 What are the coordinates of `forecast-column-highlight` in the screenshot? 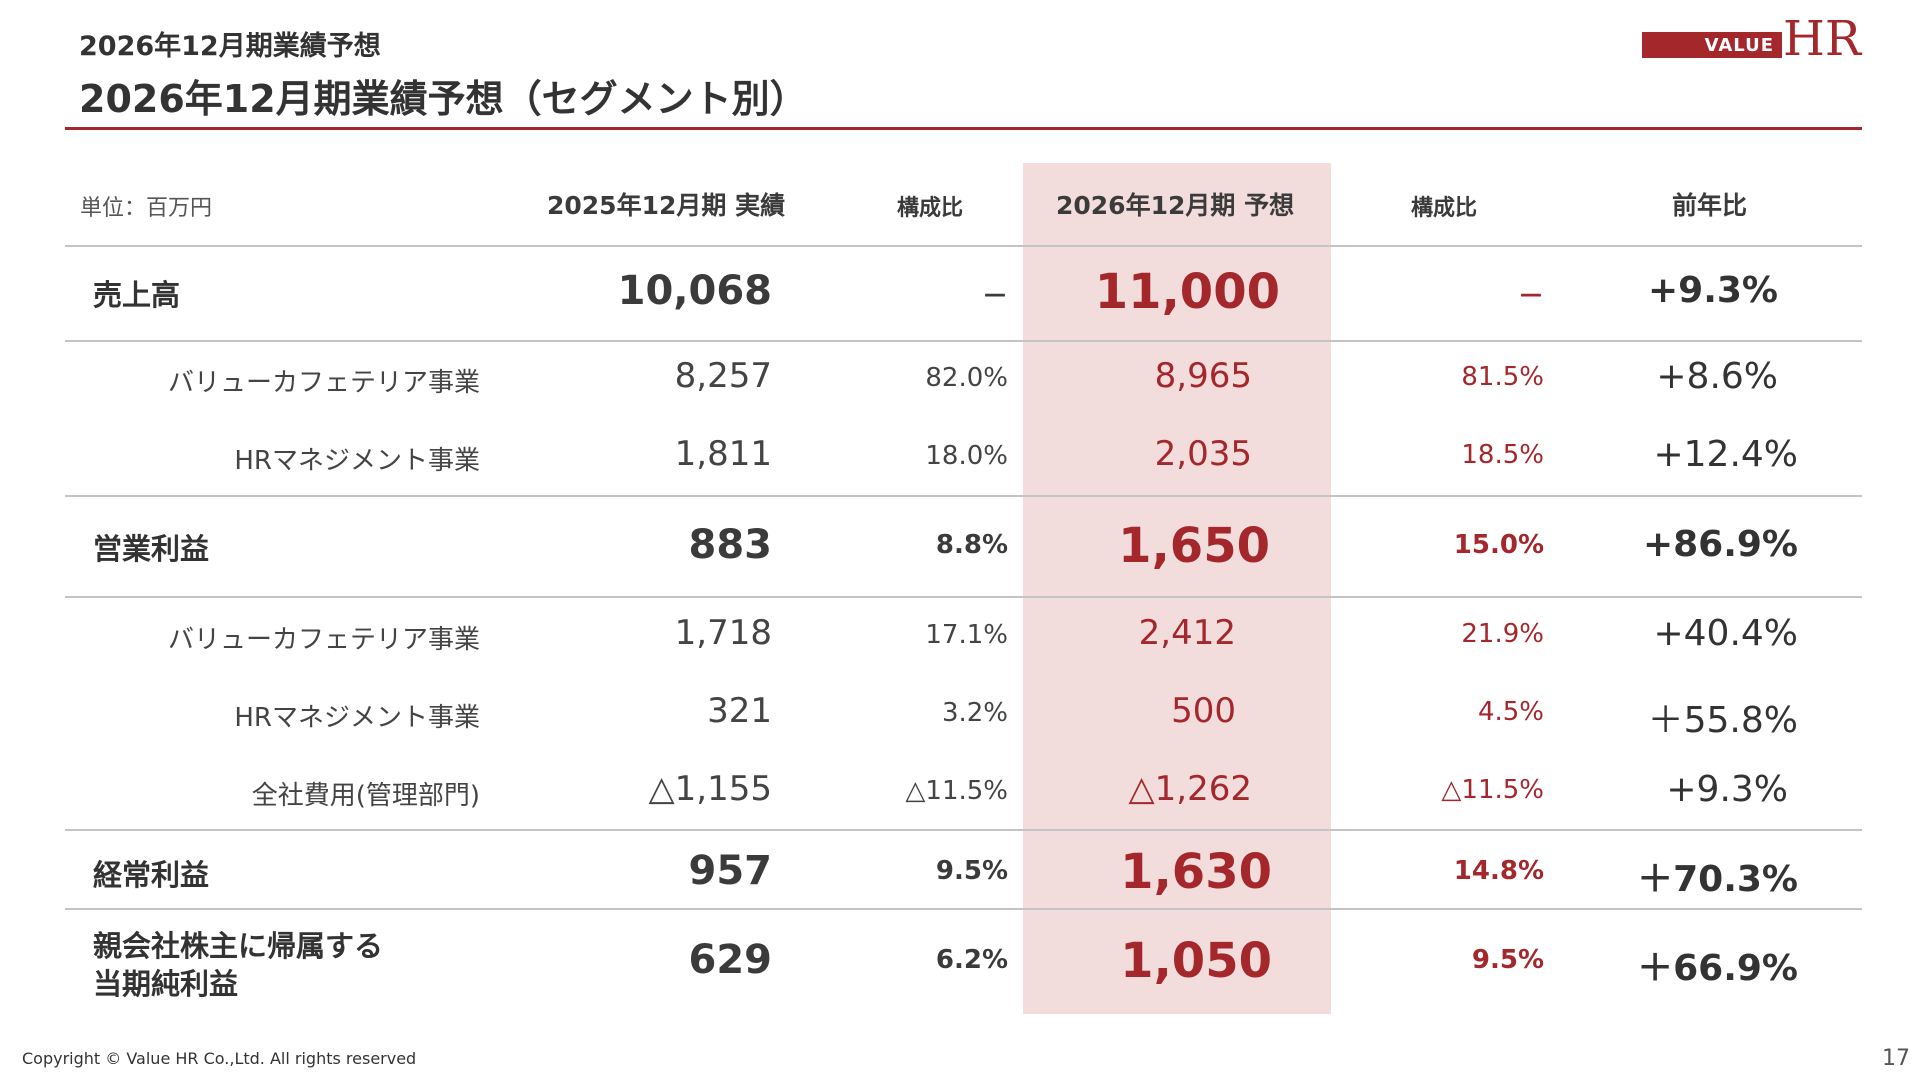 It's located at (1177, 588).